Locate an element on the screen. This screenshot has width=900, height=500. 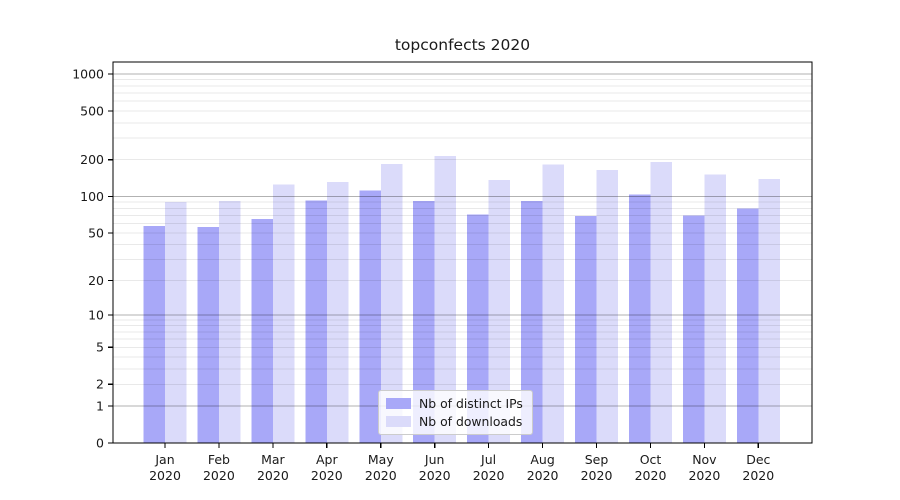
bar-oct-downloads is located at coordinates (661, 302).